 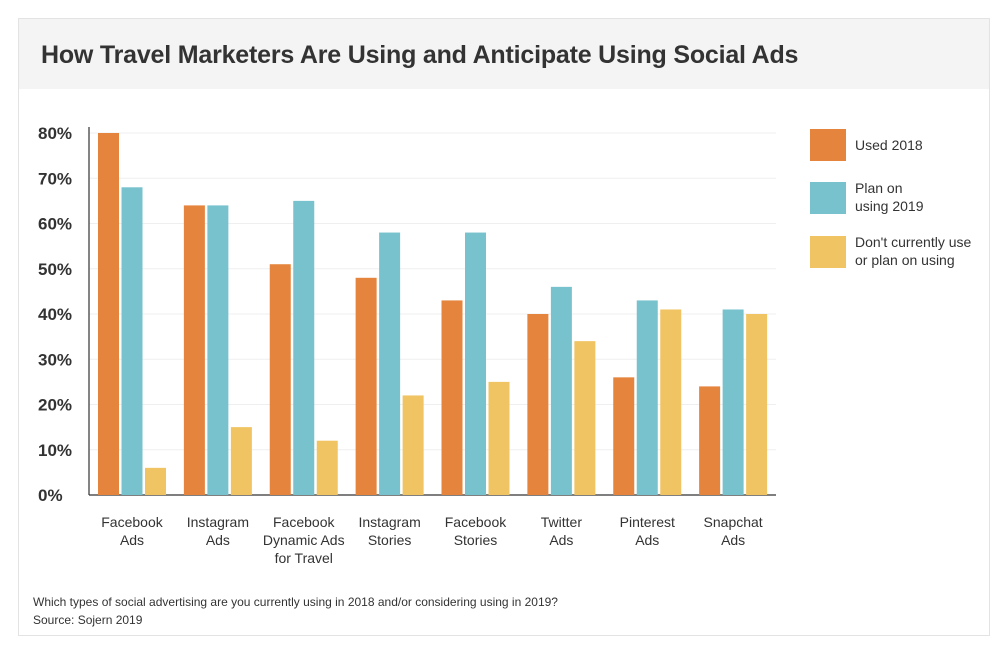 I want to click on category-label: Instagram Ads, so click(x=218, y=531).